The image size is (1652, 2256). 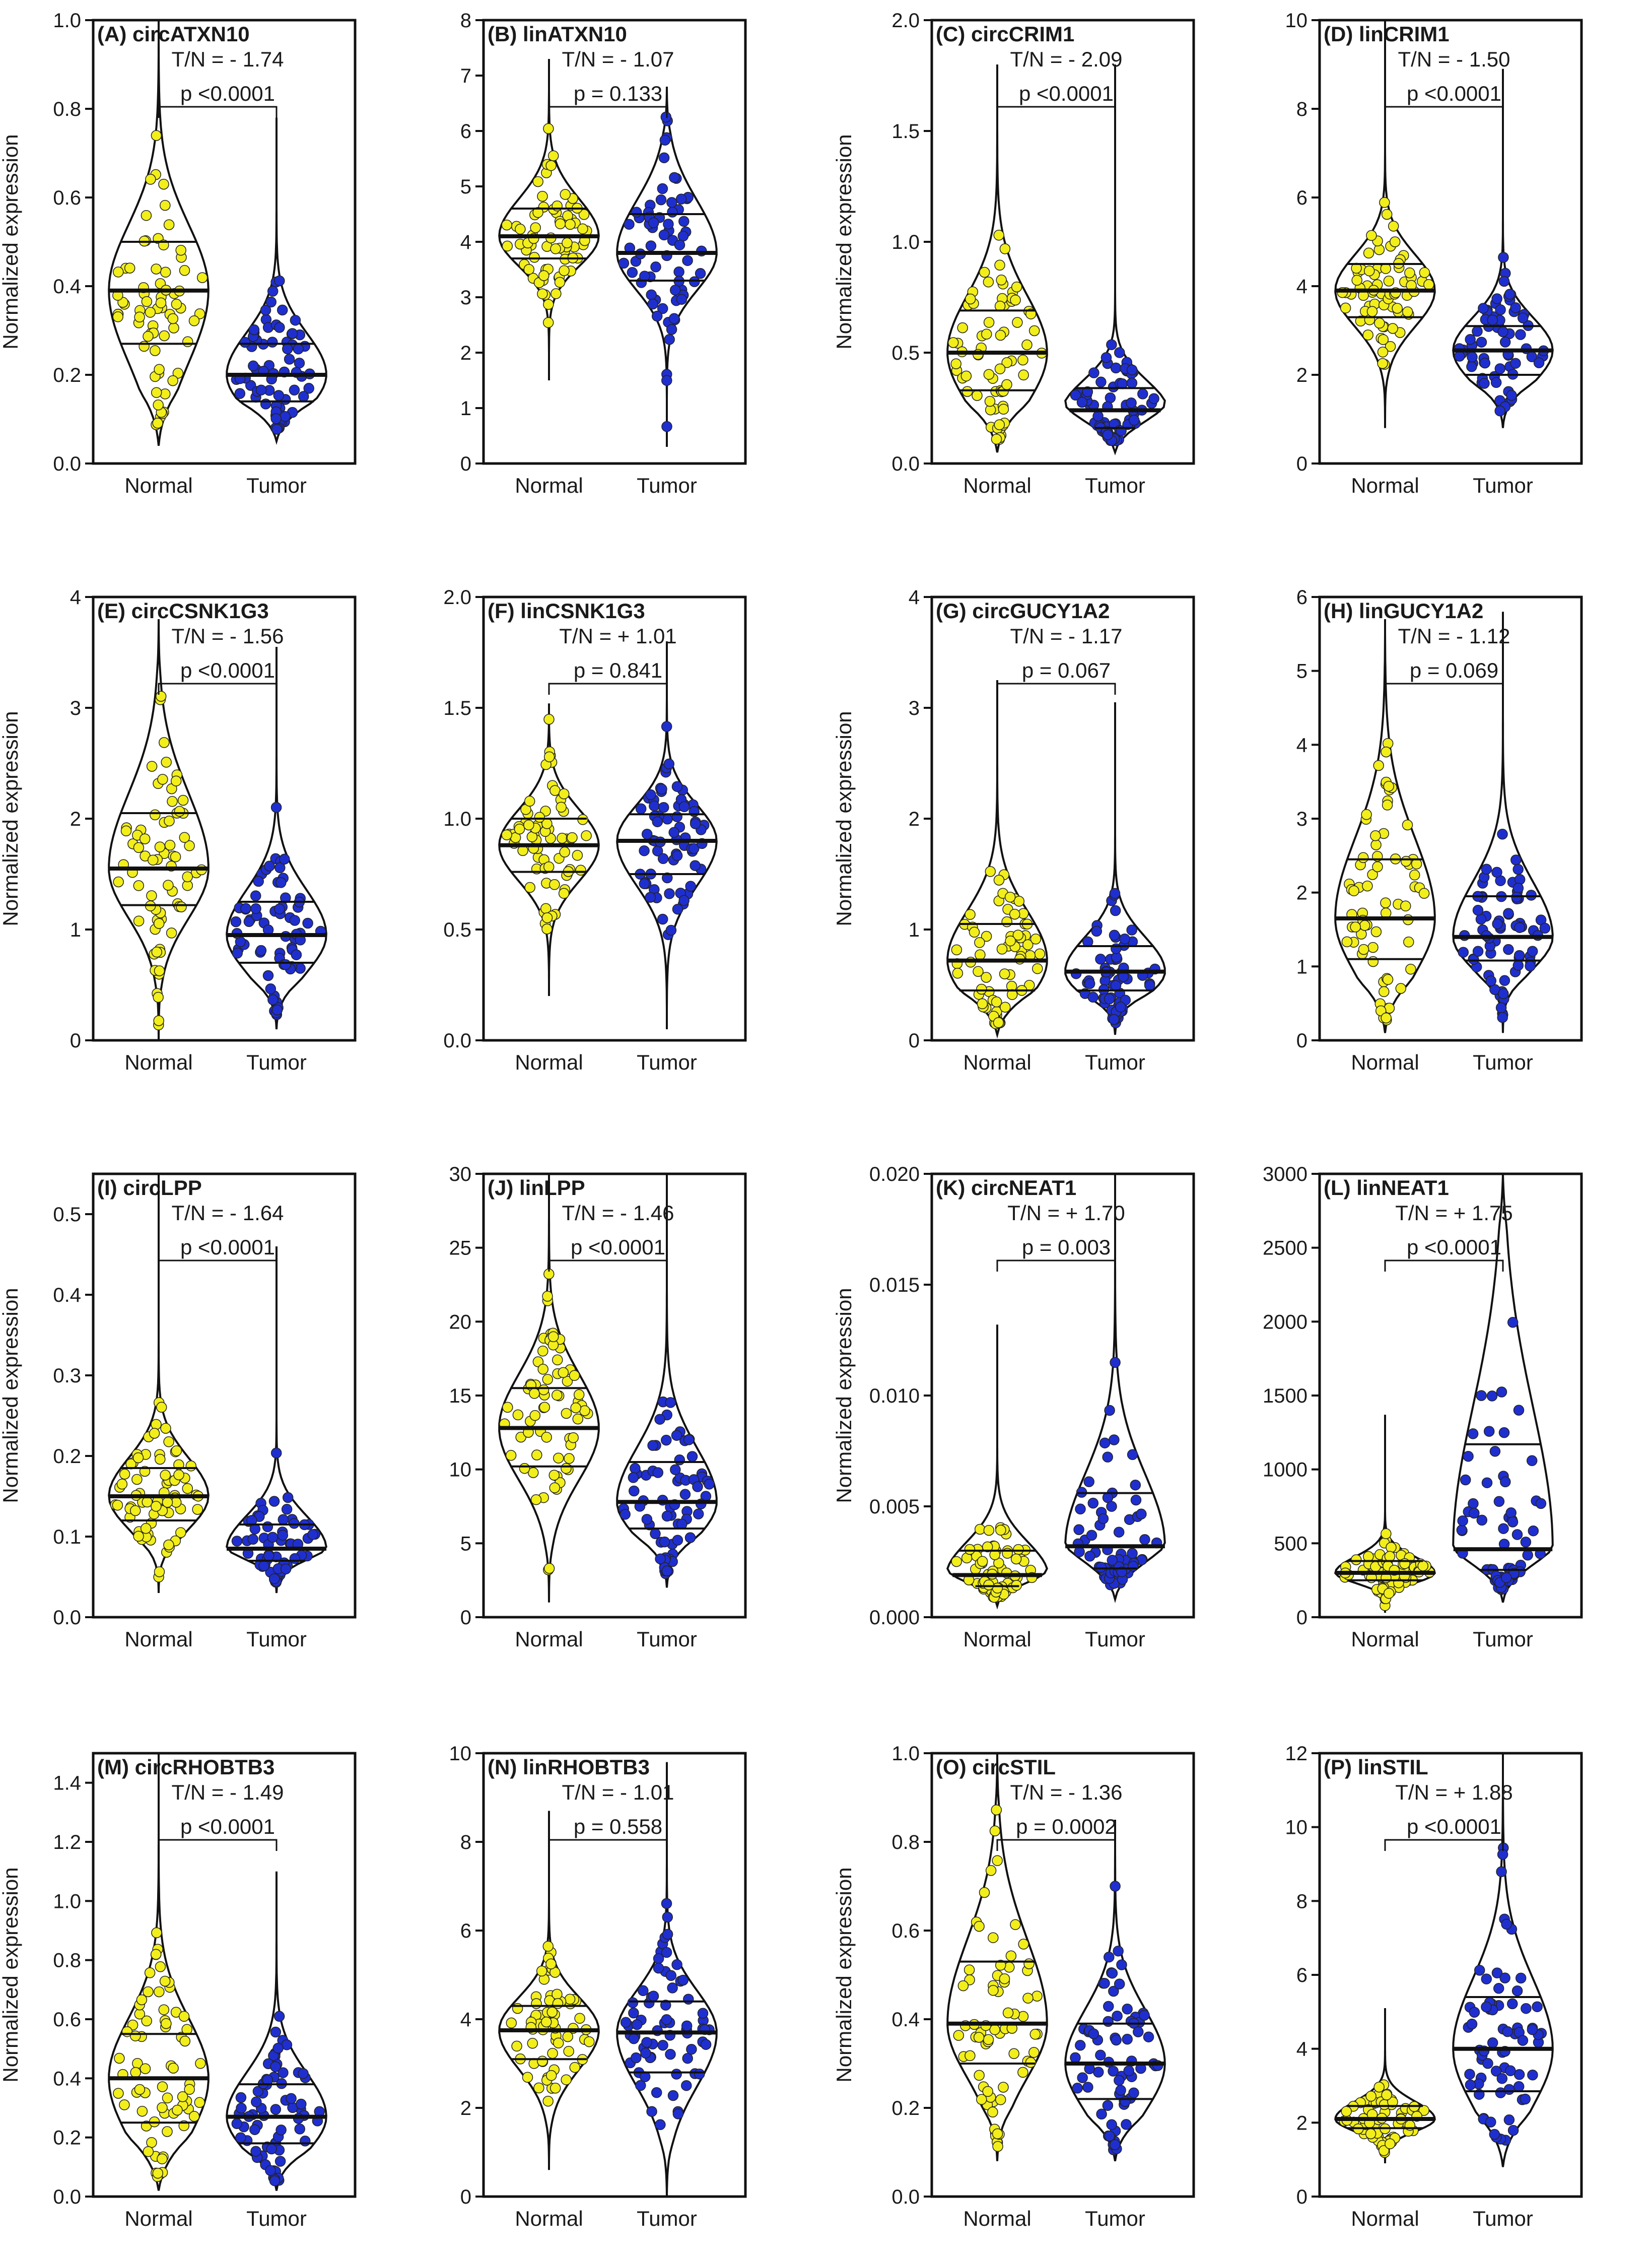 What do you see at coordinates (844, 818) in the screenshot?
I see `y-axis-label: Normalized expression` at bounding box center [844, 818].